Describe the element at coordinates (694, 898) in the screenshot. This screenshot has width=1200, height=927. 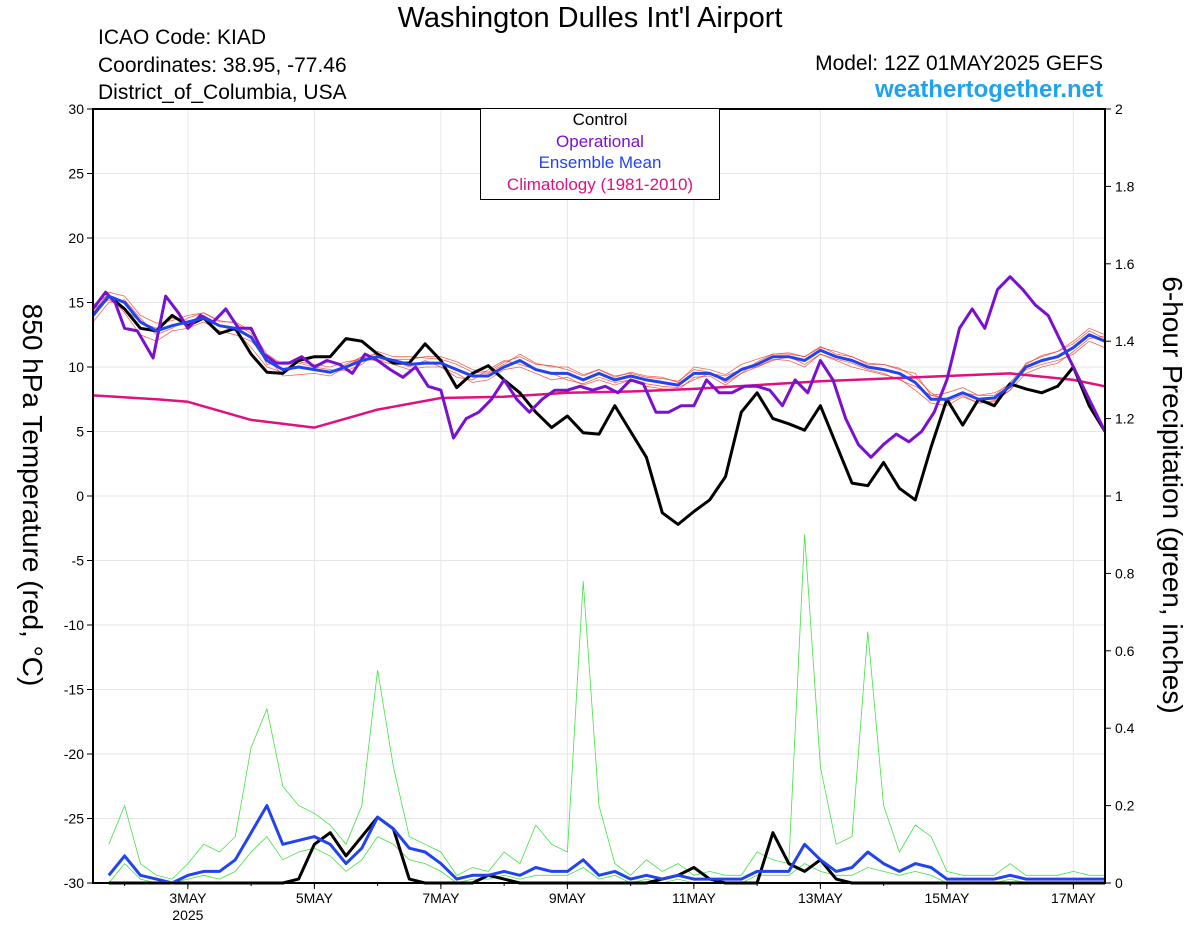
I see `x-tick-label: 11MAY` at that location.